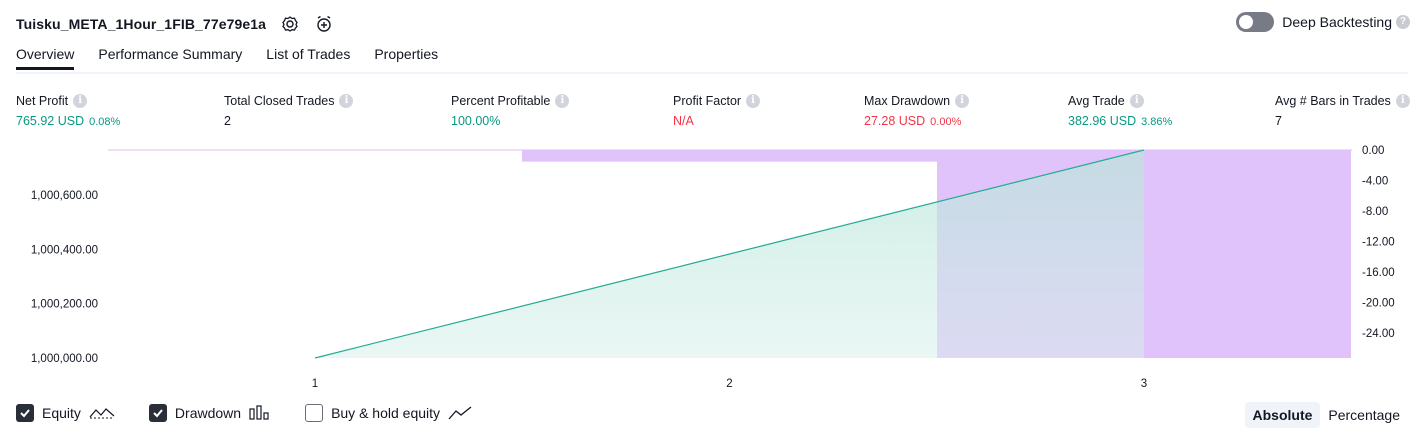 The height and width of the screenshot is (438, 1424). What do you see at coordinates (1378, 242) in the screenshot?
I see `right-axis-tick-label: -12.00` at bounding box center [1378, 242].